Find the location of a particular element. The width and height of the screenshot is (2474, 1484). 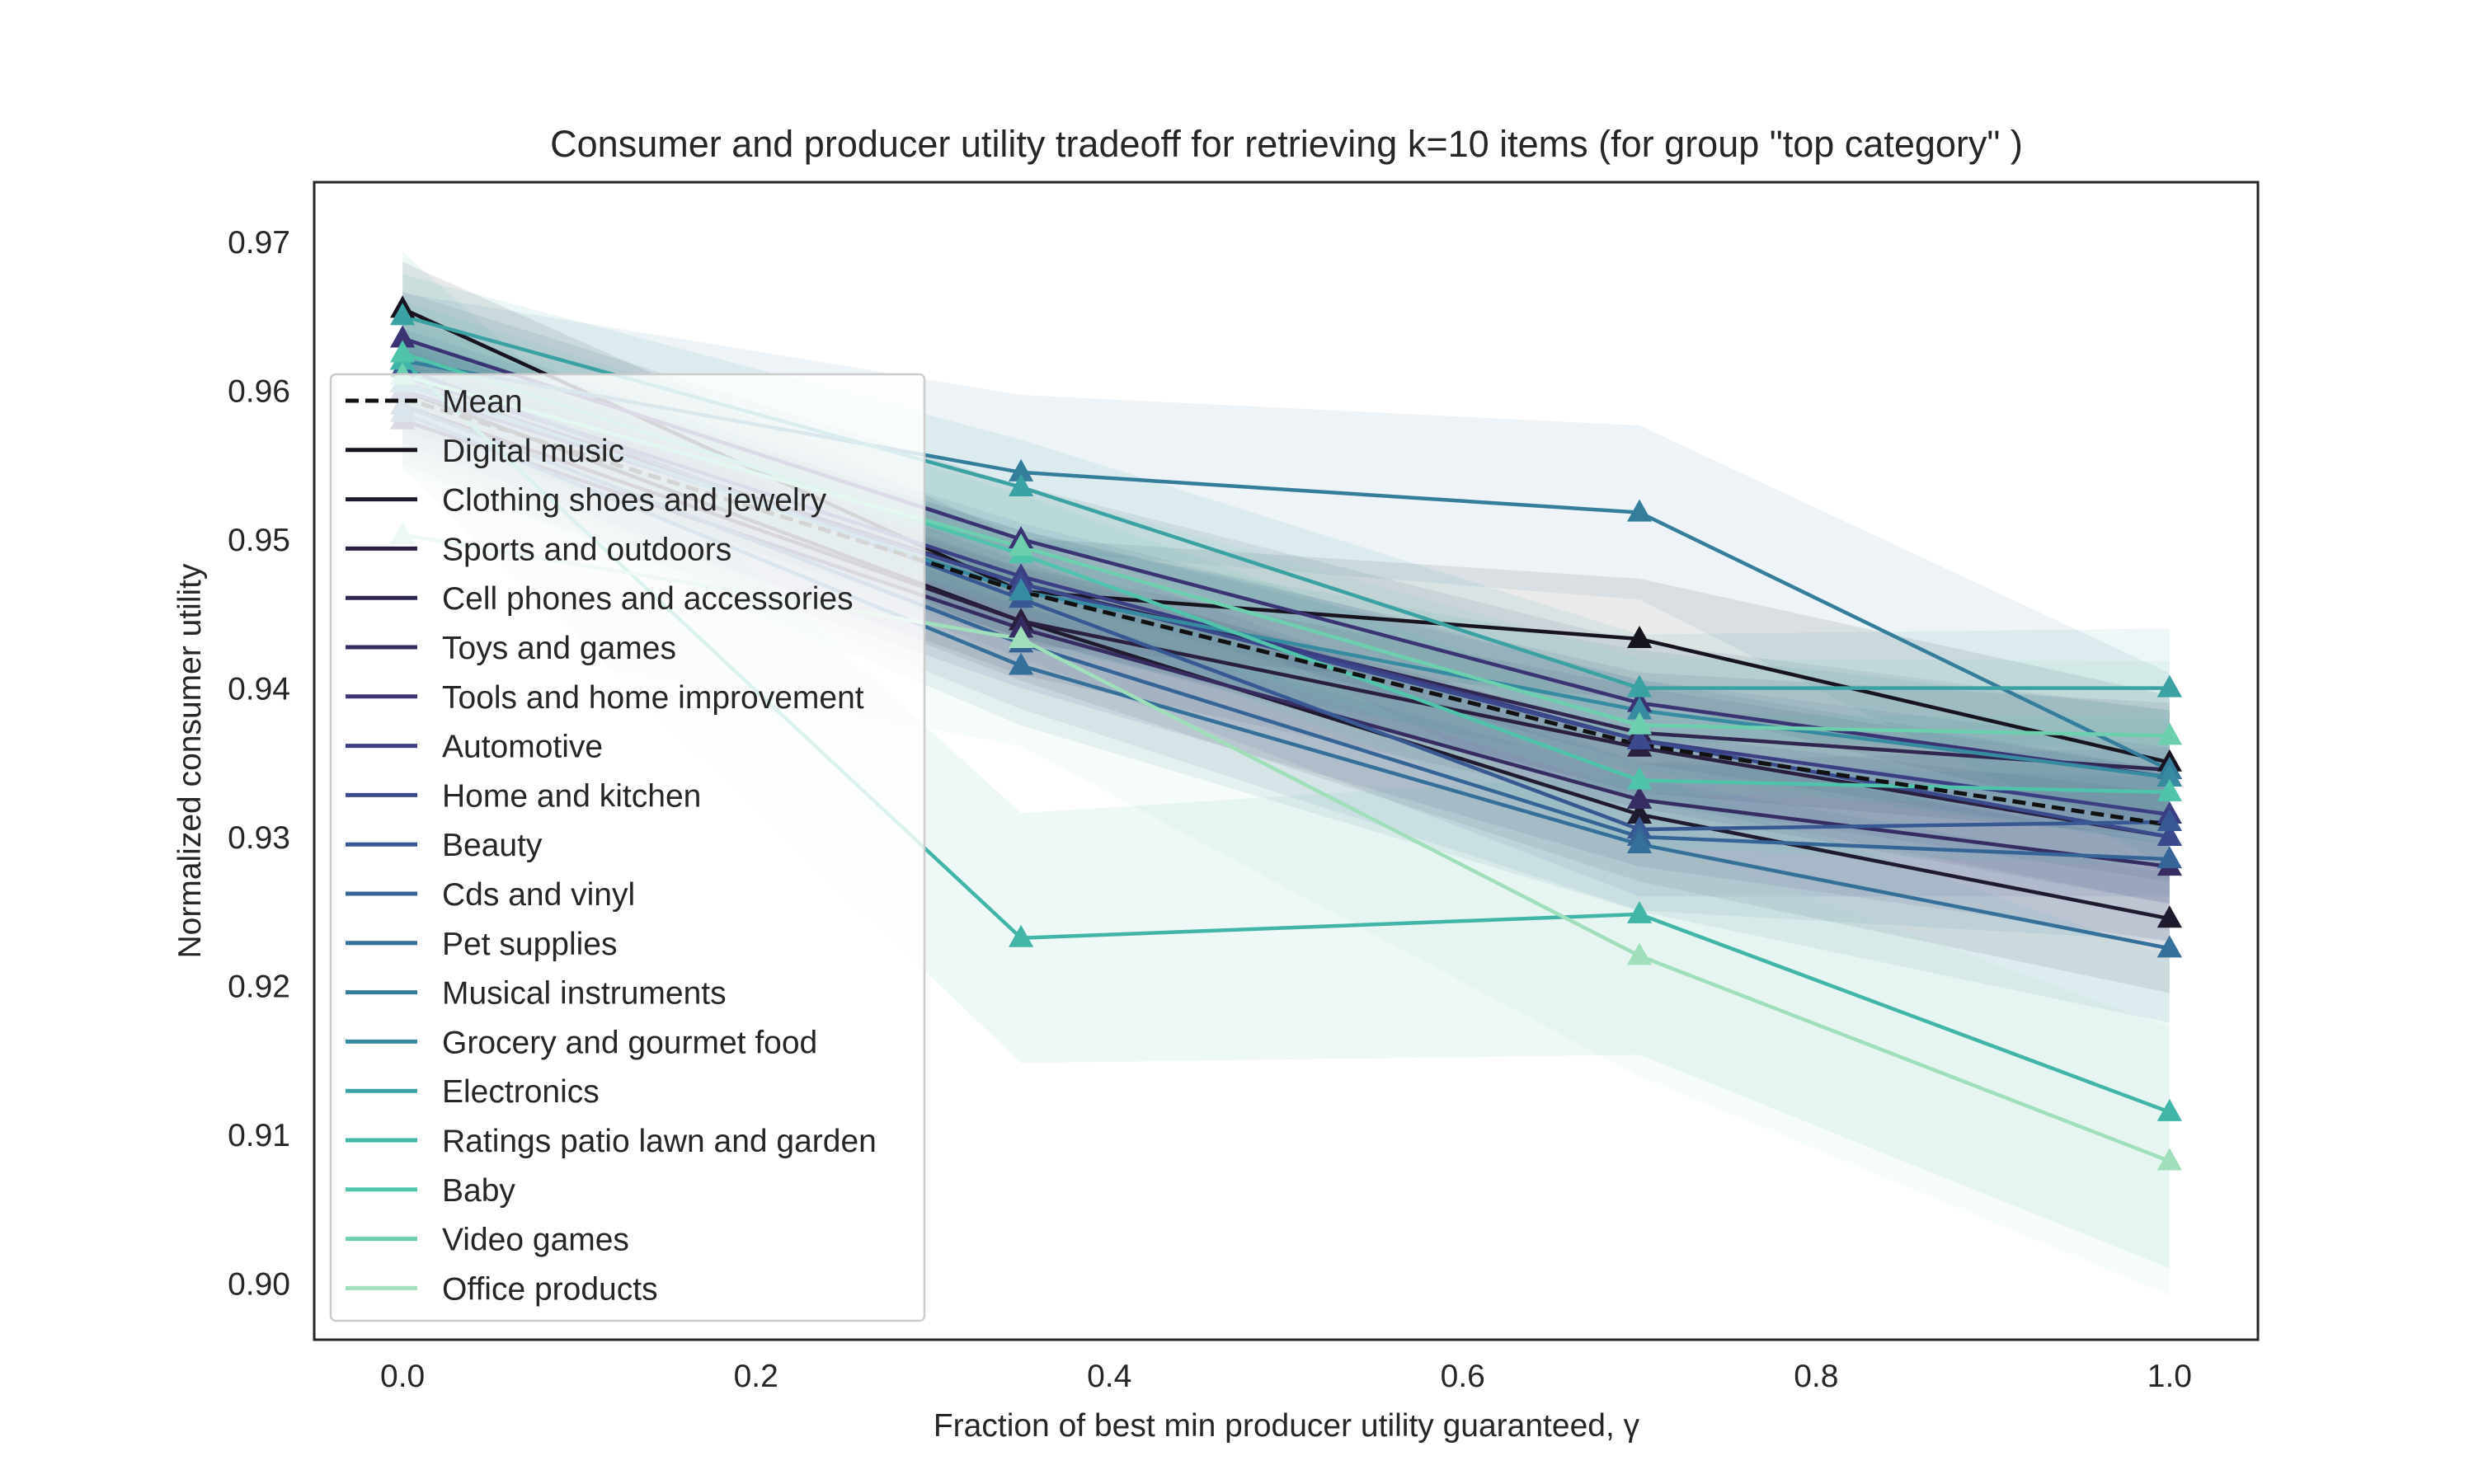

legend-label: Ratings patio lawn and garden is located at coordinates (659, 1141).